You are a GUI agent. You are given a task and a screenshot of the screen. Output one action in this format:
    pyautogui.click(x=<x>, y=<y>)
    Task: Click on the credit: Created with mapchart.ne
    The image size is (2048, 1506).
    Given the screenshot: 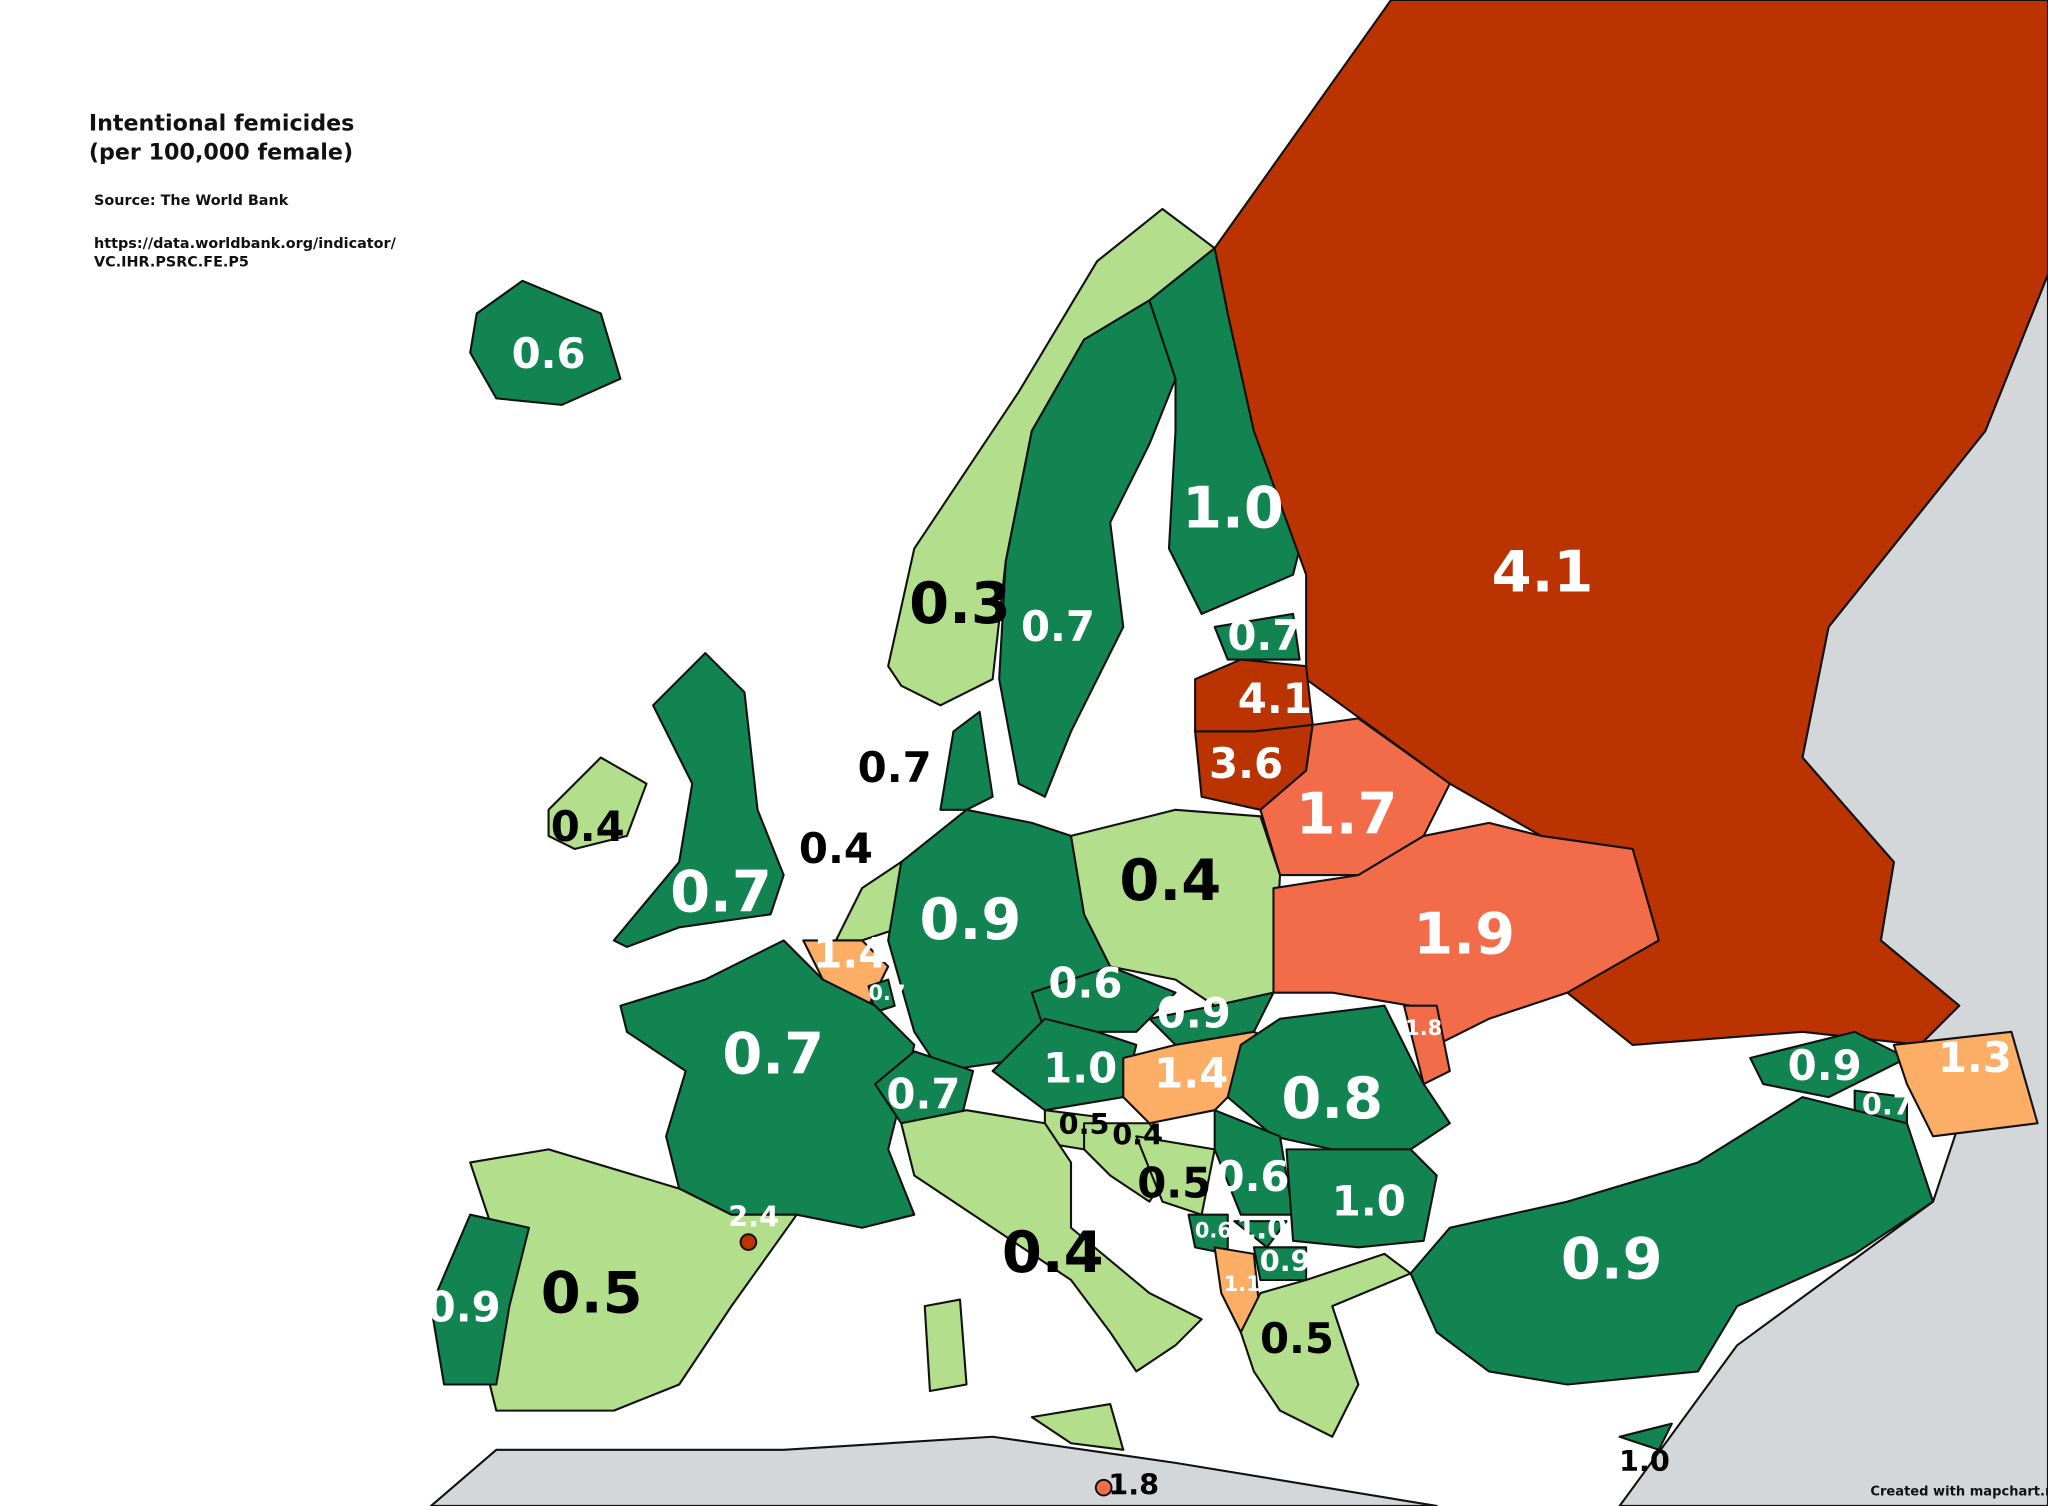 What is the action you would take?
    pyautogui.click(x=1959, y=1492)
    